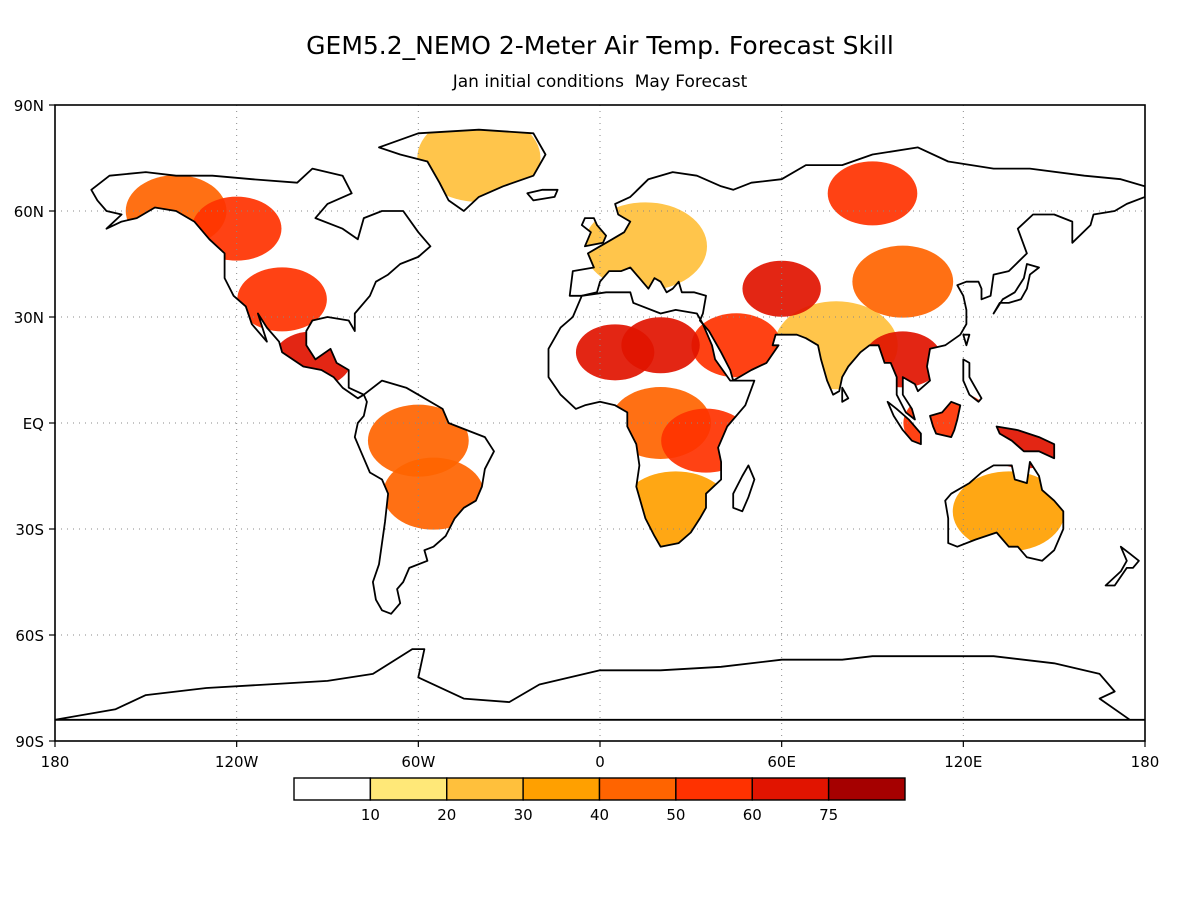  What do you see at coordinates (237, 762) in the screenshot?
I see `lon-tick-label: 120W` at bounding box center [237, 762].